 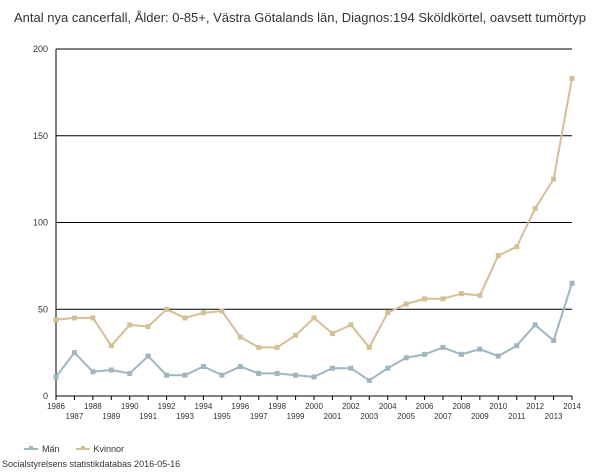 I want to click on x-tick-label: 2013, so click(x=554, y=416).